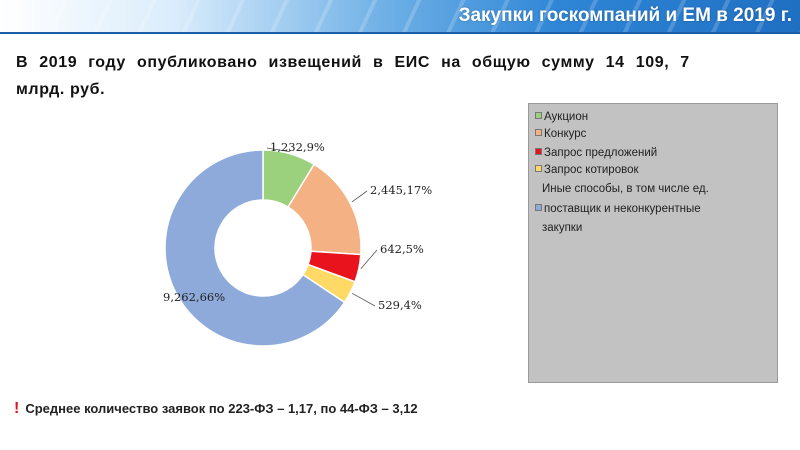 The width and height of the screenshot is (800, 450). Describe the element at coordinates (400, 33) in the screenshot. I see `banner-underline` at that location.